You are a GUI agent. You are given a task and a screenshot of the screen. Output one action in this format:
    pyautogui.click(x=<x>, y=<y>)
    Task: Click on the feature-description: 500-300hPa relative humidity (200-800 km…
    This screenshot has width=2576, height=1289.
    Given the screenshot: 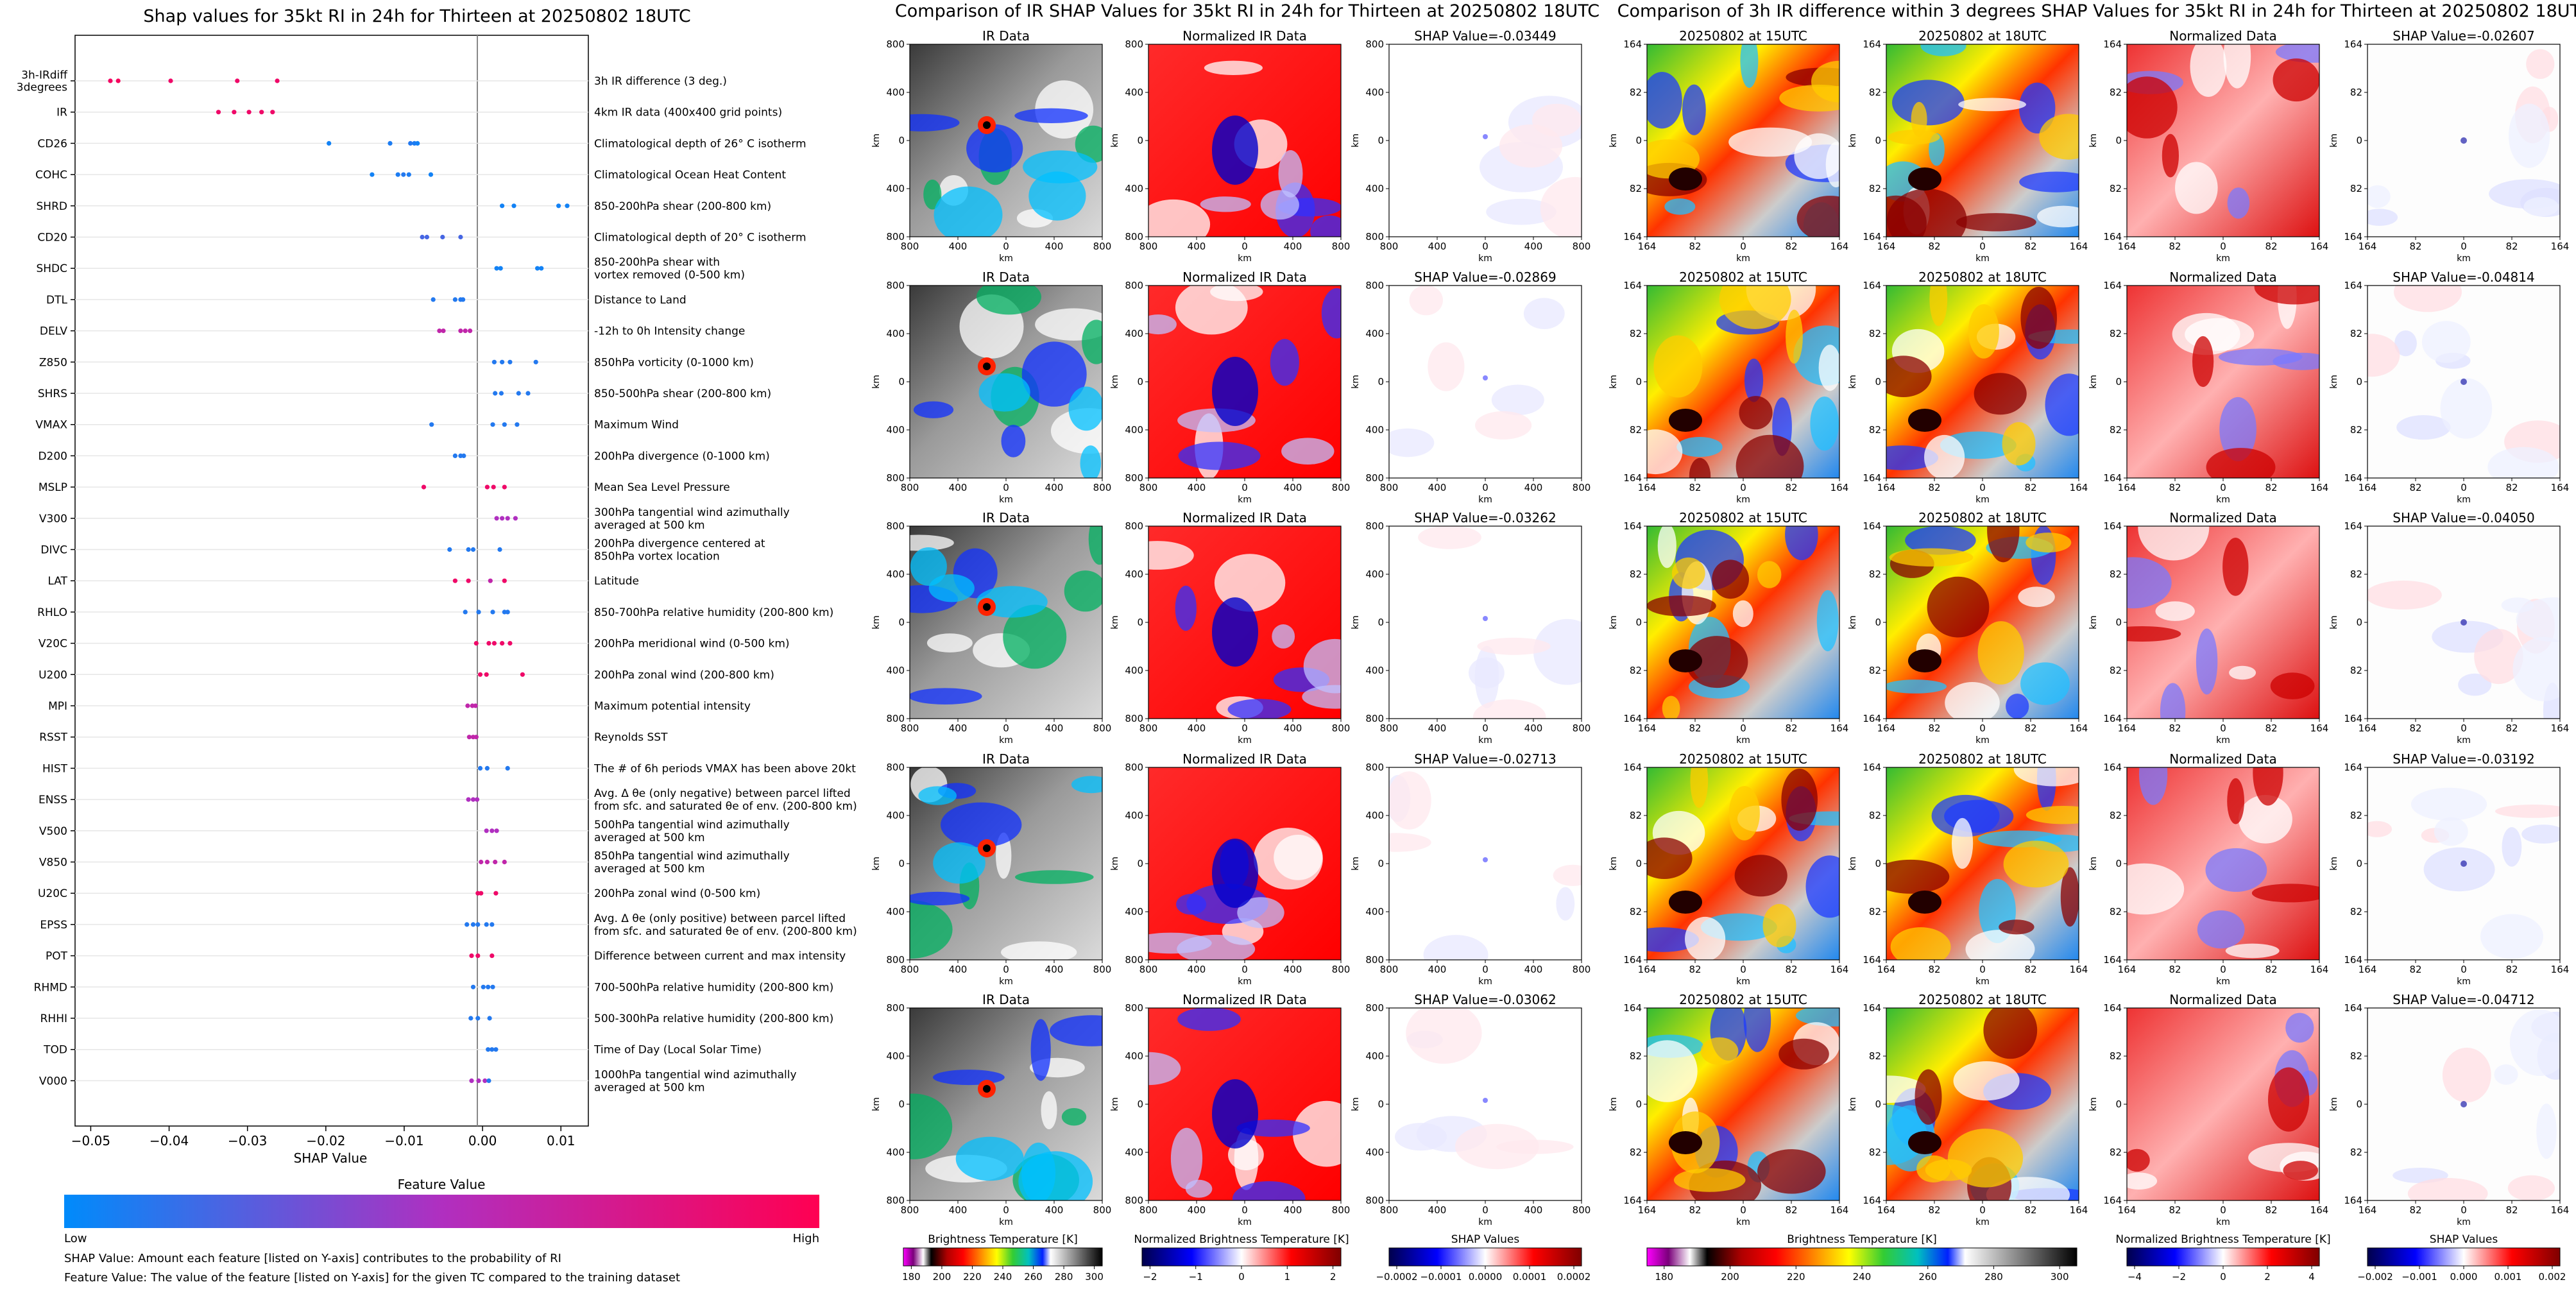 What is the action you would take?
    pyautogui.click(x=713, y=1018)
    